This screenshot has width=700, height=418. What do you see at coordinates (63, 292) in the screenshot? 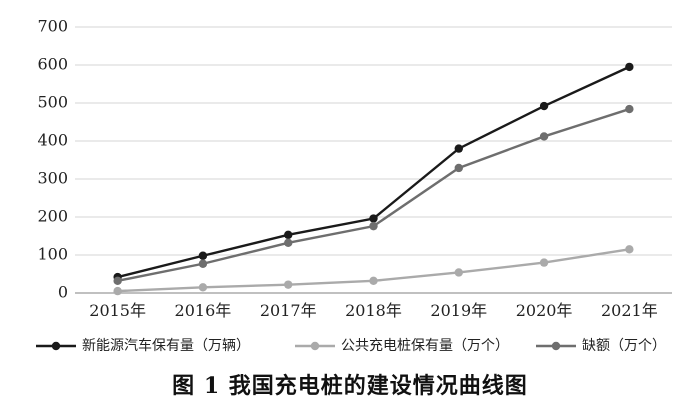
I see `y-tick-label: 0` at bounding box center [63, 292].